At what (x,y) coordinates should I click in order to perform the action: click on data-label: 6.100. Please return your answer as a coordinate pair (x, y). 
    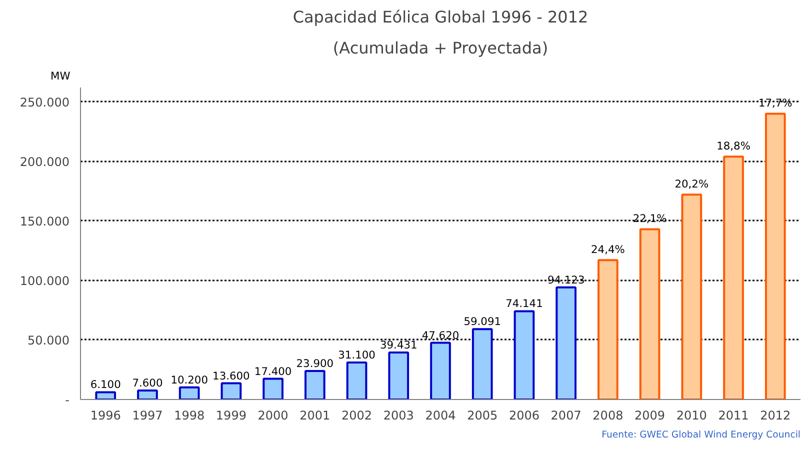
    Looking at the image, I should click on (106, 385).